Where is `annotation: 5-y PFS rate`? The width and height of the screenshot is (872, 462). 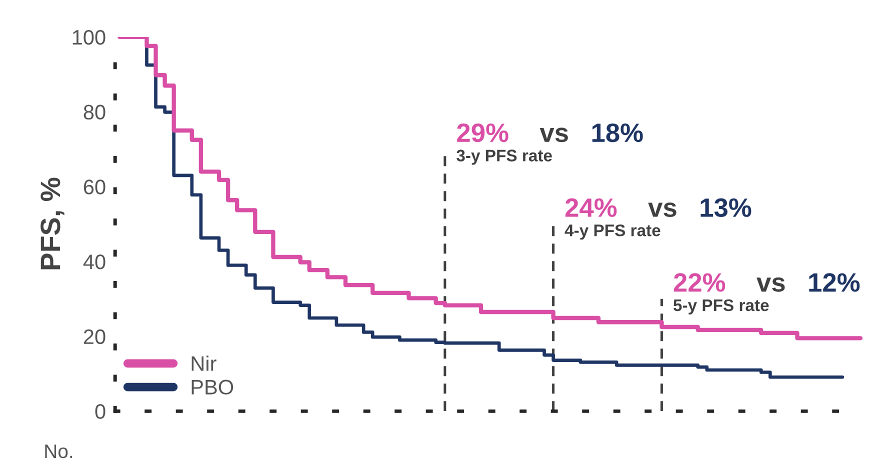 annotation: 5-y PFS rate is located at coordinates (721, 306).